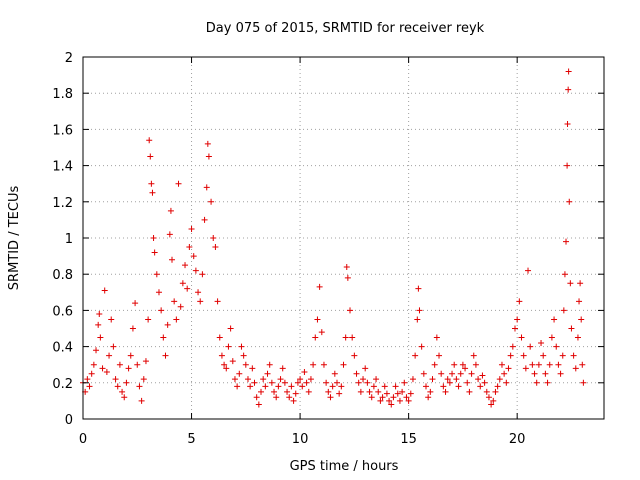  What do you see at coordinates (69, 58) in the screenshot?
I see `y-tick-label: 2` at bounding box center [69, 58].